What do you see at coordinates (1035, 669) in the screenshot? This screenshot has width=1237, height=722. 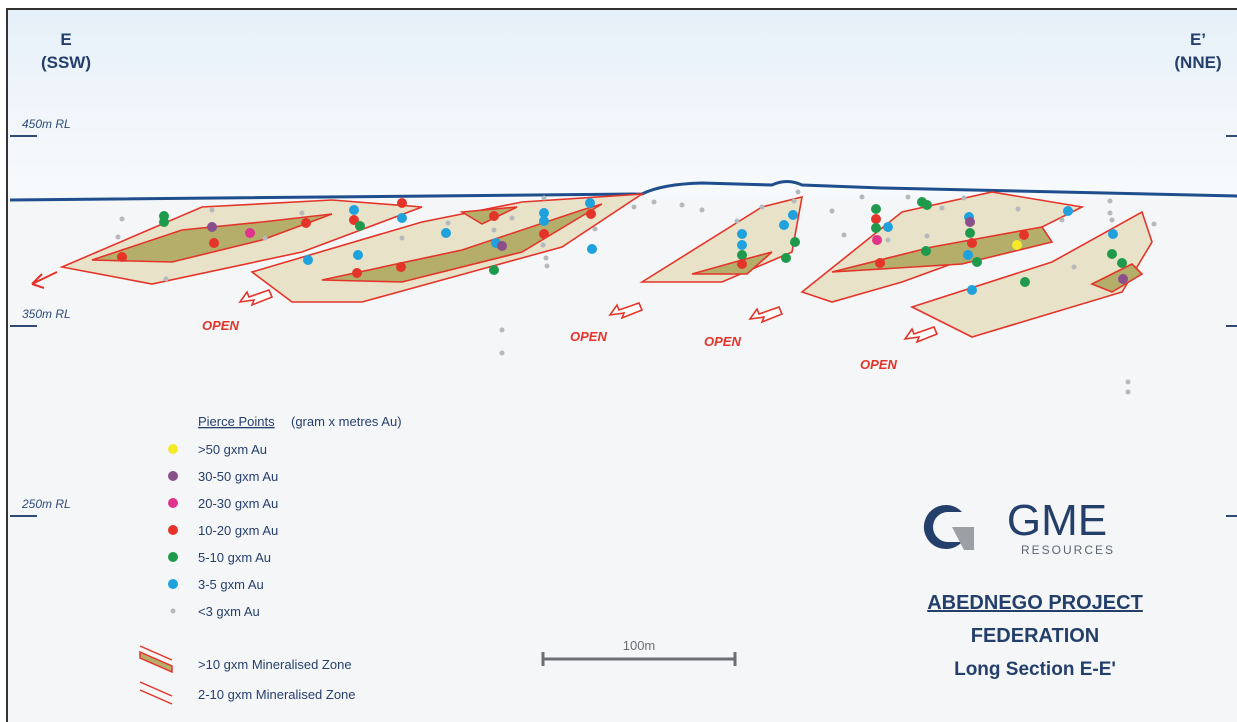 I see `project-title-line3: Long Section E-E'` at bounding box center [1035, 669].